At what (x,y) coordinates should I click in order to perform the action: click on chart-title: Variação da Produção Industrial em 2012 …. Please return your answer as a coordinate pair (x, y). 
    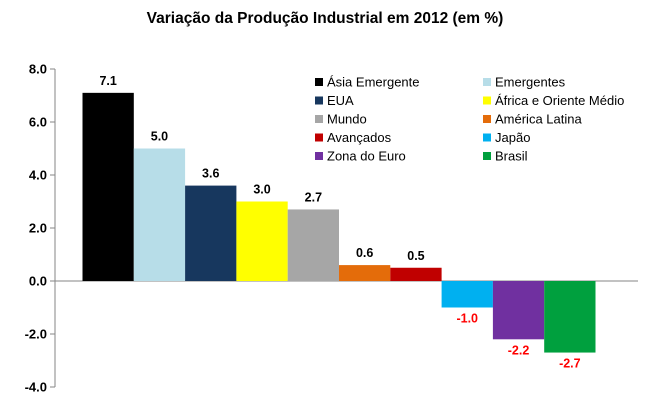
    Looking at the image, I should click on (325, 18).